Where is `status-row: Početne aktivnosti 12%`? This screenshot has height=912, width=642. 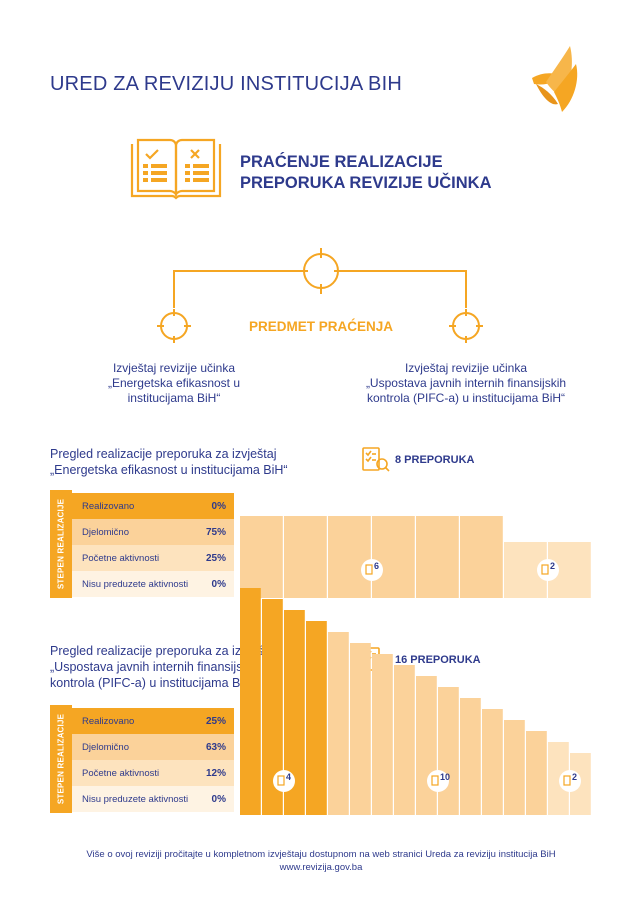 status-row: Početne aktivnosti 12% is located at coordinates (153, 773).